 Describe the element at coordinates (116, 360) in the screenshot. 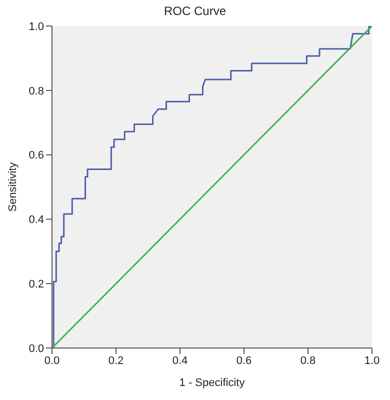

I see `x-tick-label: 0.2` at that location.